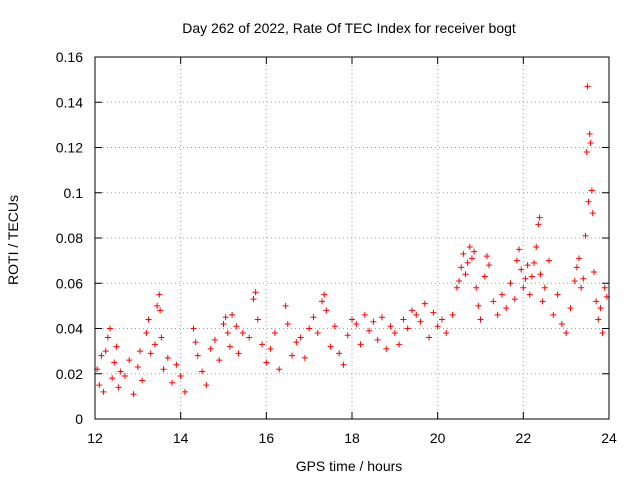  Describe the element at coordinates (69, 374) in the screenshot. I see `y-tick-label: 0.02` at that location.